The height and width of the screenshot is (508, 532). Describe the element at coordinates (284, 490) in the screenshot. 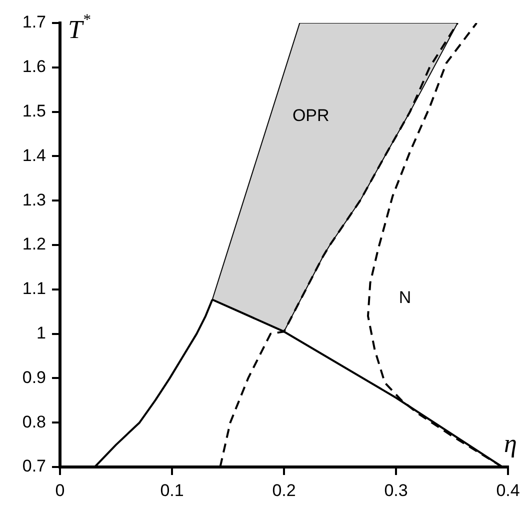

I see `x-tick-label: 0.2` at that location.